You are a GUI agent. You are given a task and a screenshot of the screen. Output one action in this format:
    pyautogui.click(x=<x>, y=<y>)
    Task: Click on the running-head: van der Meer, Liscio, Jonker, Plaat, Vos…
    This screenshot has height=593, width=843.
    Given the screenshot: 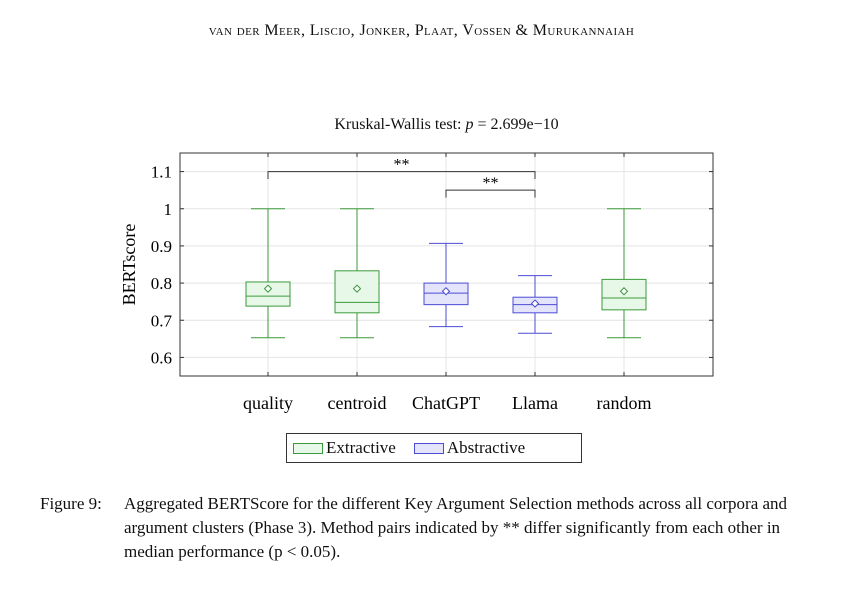 What is the action you would take?
    pyautogui.click(x=421, y=30)
    